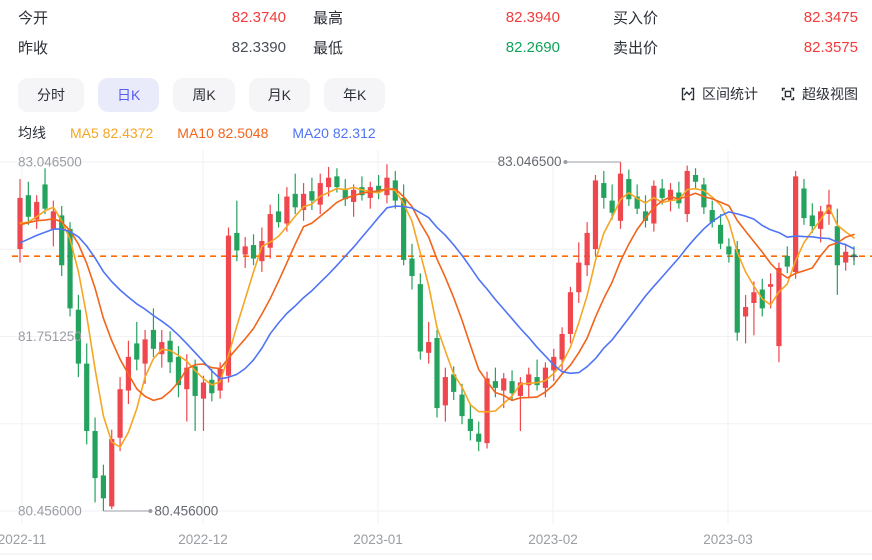  What do you see at coordinates (553, 539) in the screenshot?
I see `svg-text: 2023-02` at bounding box center [553, 539].